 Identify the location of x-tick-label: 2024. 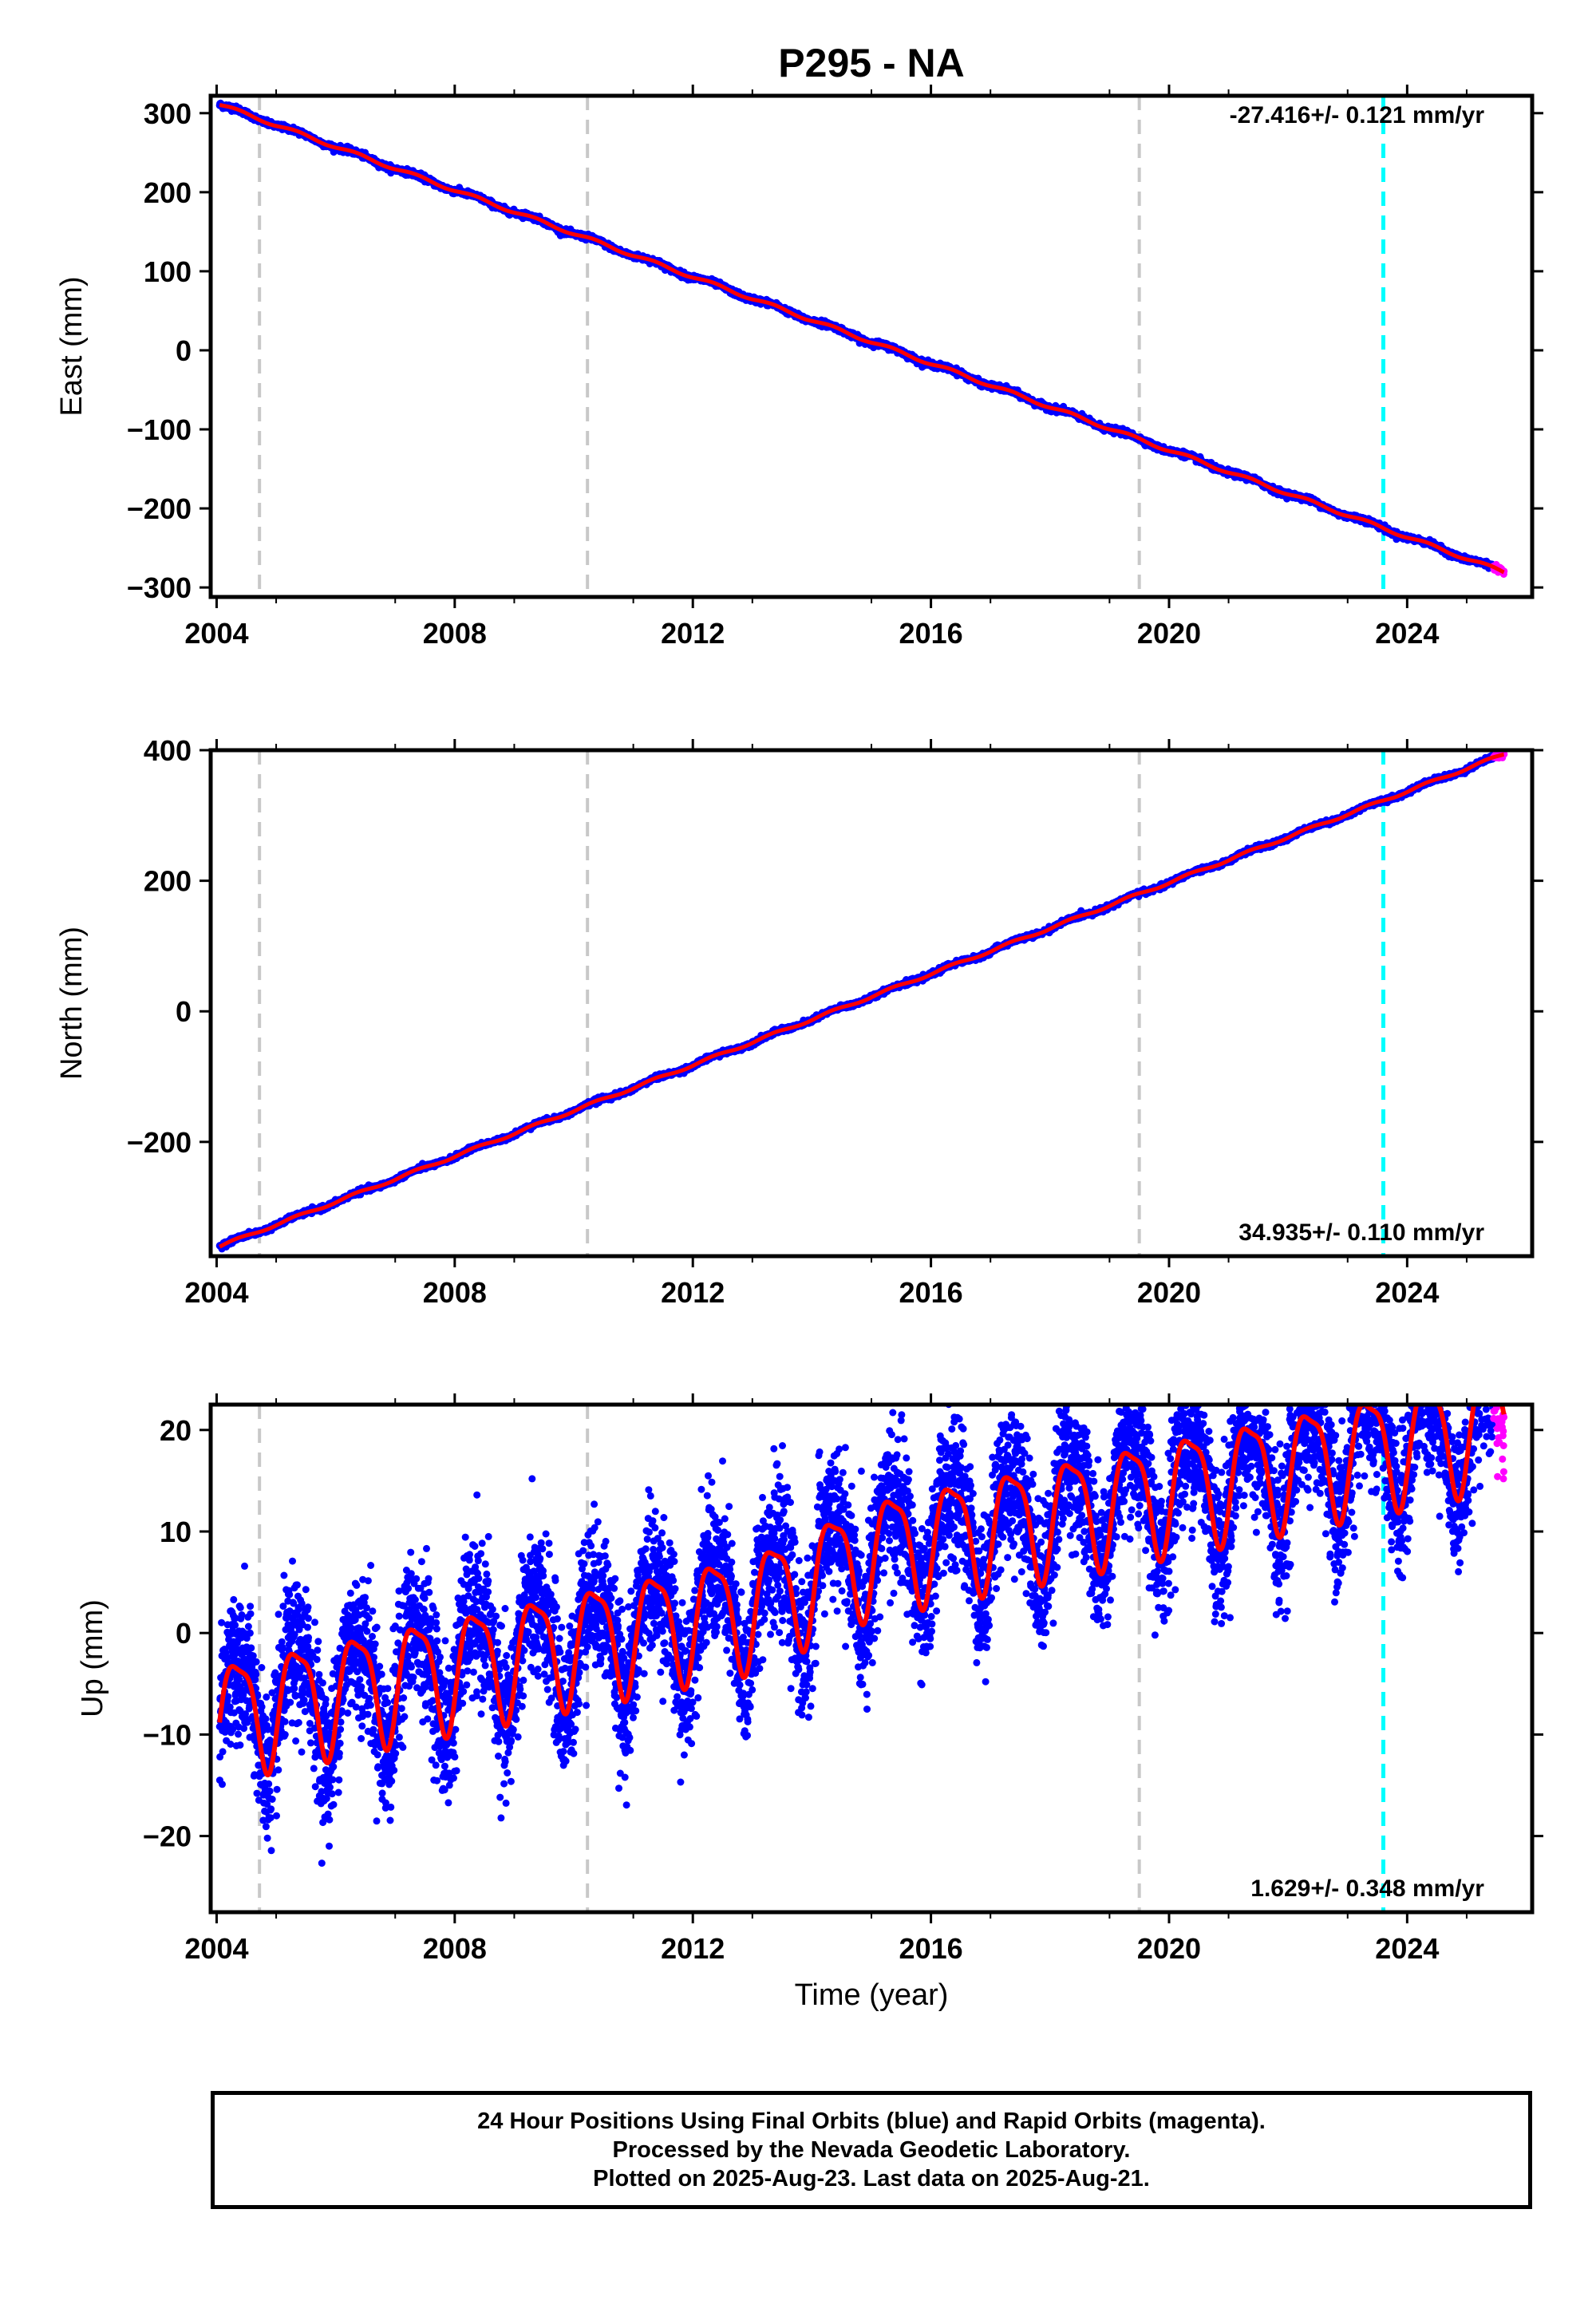
(1407, 633).